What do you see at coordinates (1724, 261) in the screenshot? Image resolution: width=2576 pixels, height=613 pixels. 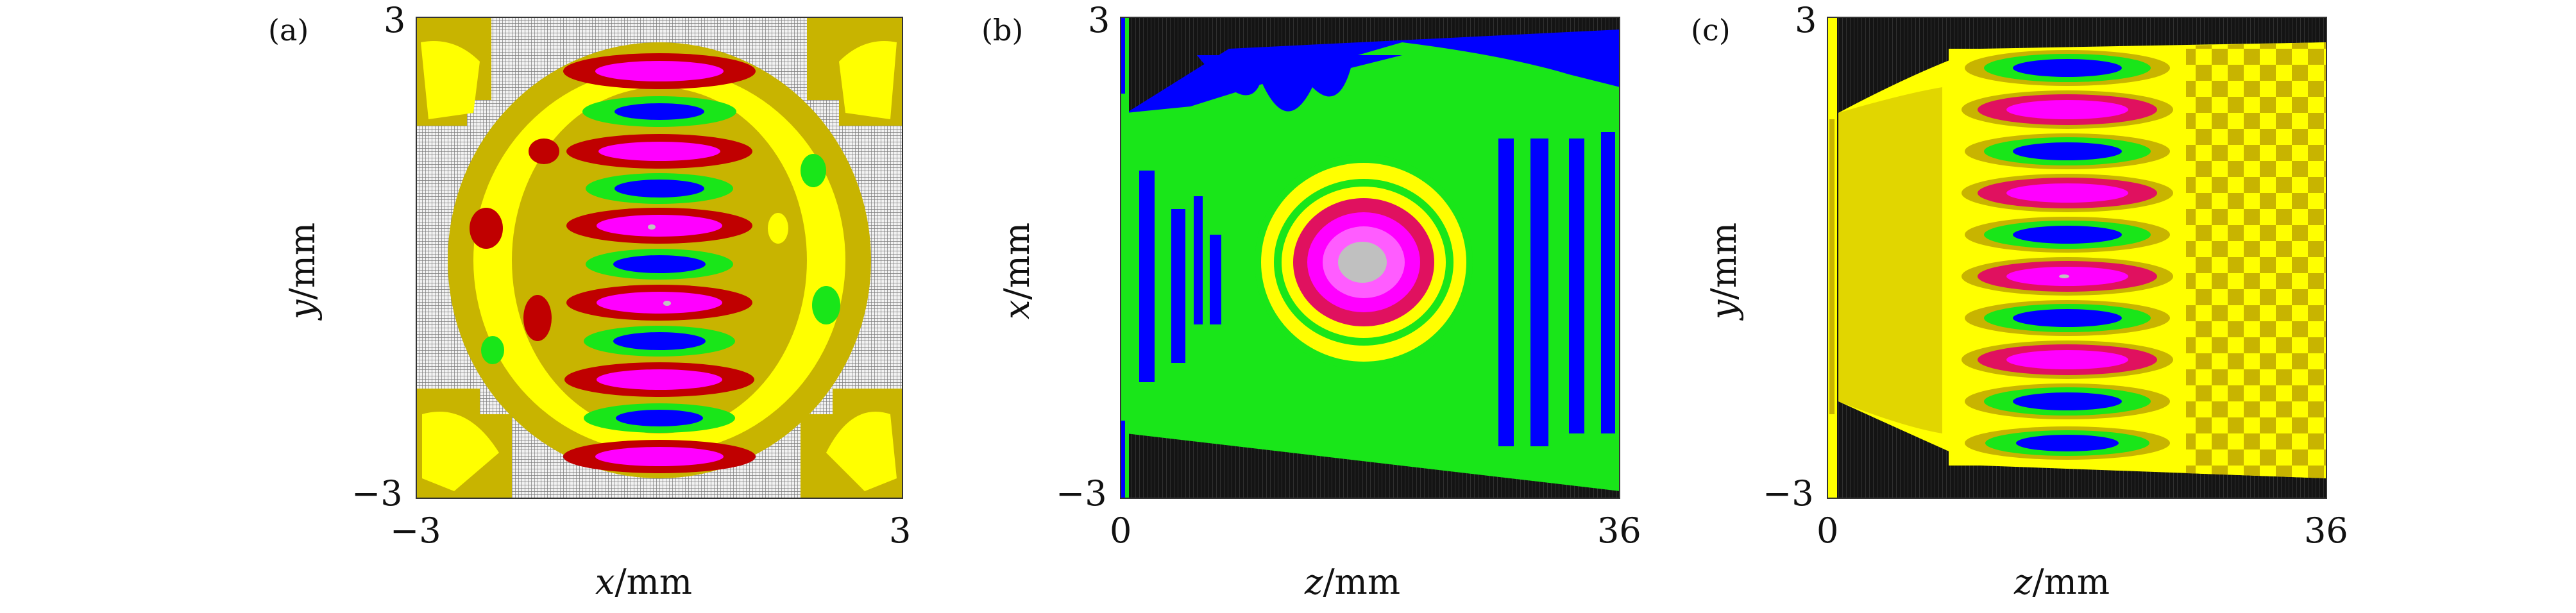 I see `panel-c-ylabel-unit: /mm` at bounding box center [1724, 261].